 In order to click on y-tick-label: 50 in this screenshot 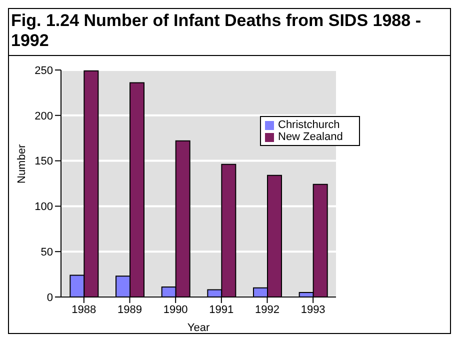, I will do `click(46, 252)`.